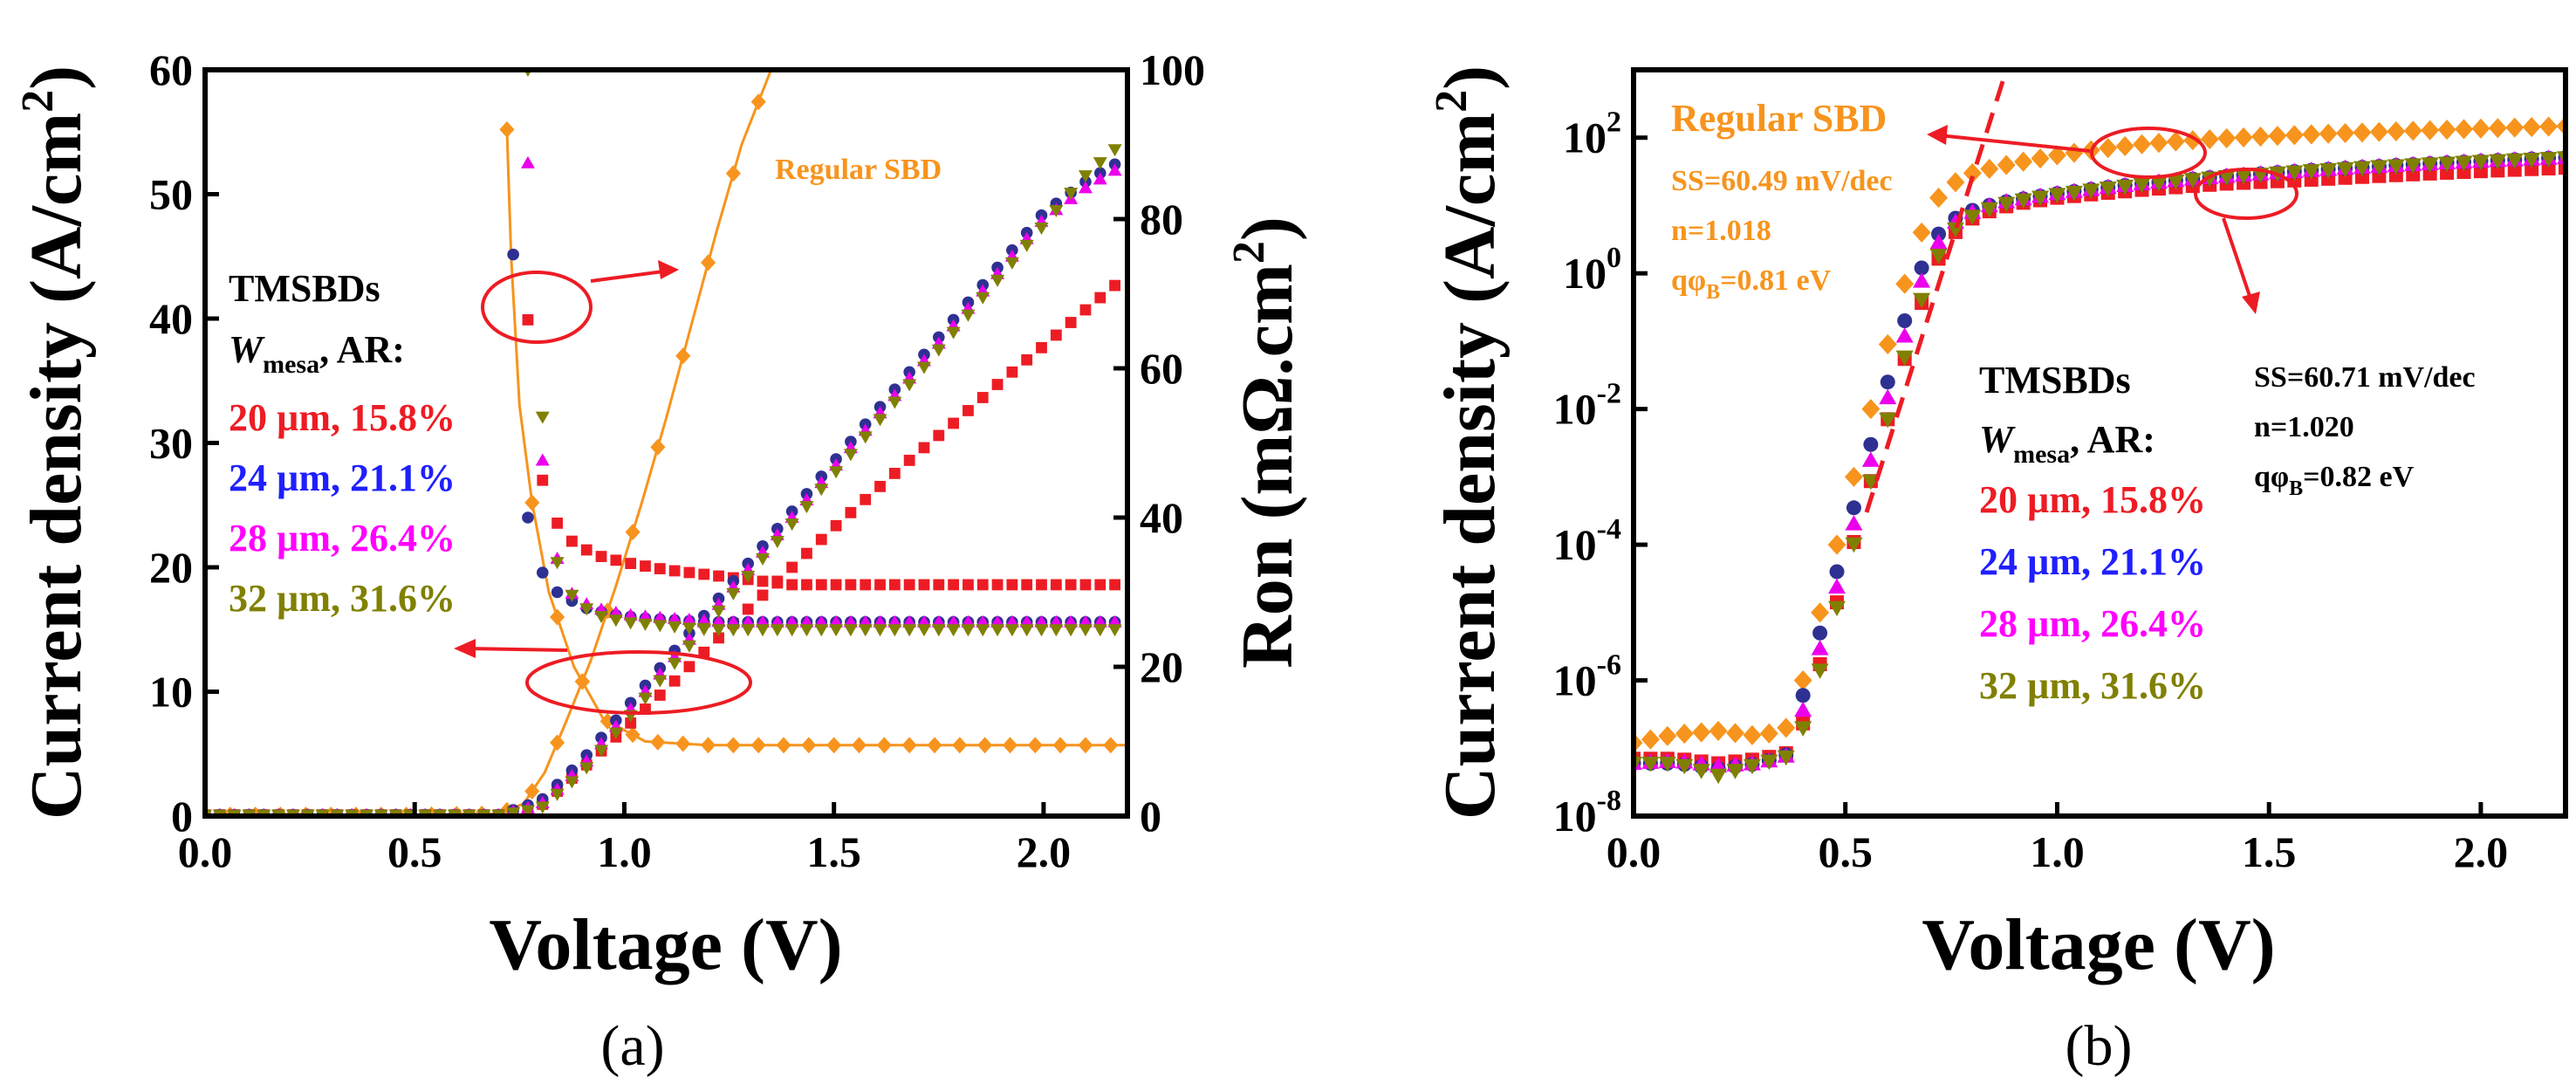  I want to click on panel-a-y2-tick-label: 100, so click(1172, 69).